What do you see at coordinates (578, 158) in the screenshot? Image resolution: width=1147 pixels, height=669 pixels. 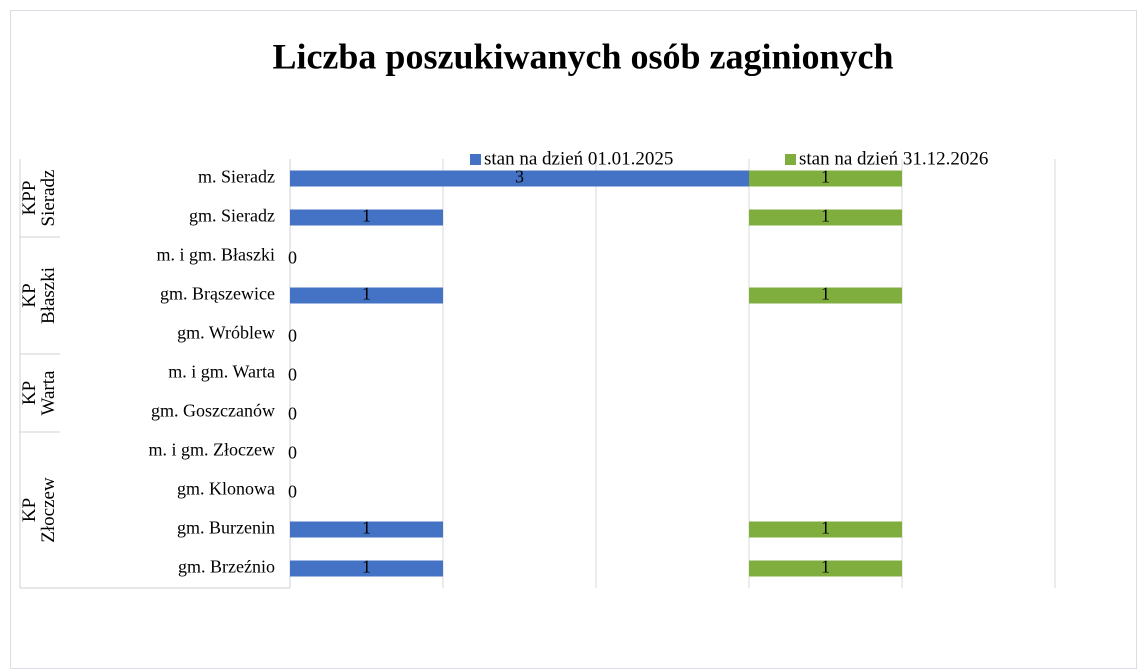 I see `legend-label: stan na dzień 01.01.2025` at bounding box center [578, 158].